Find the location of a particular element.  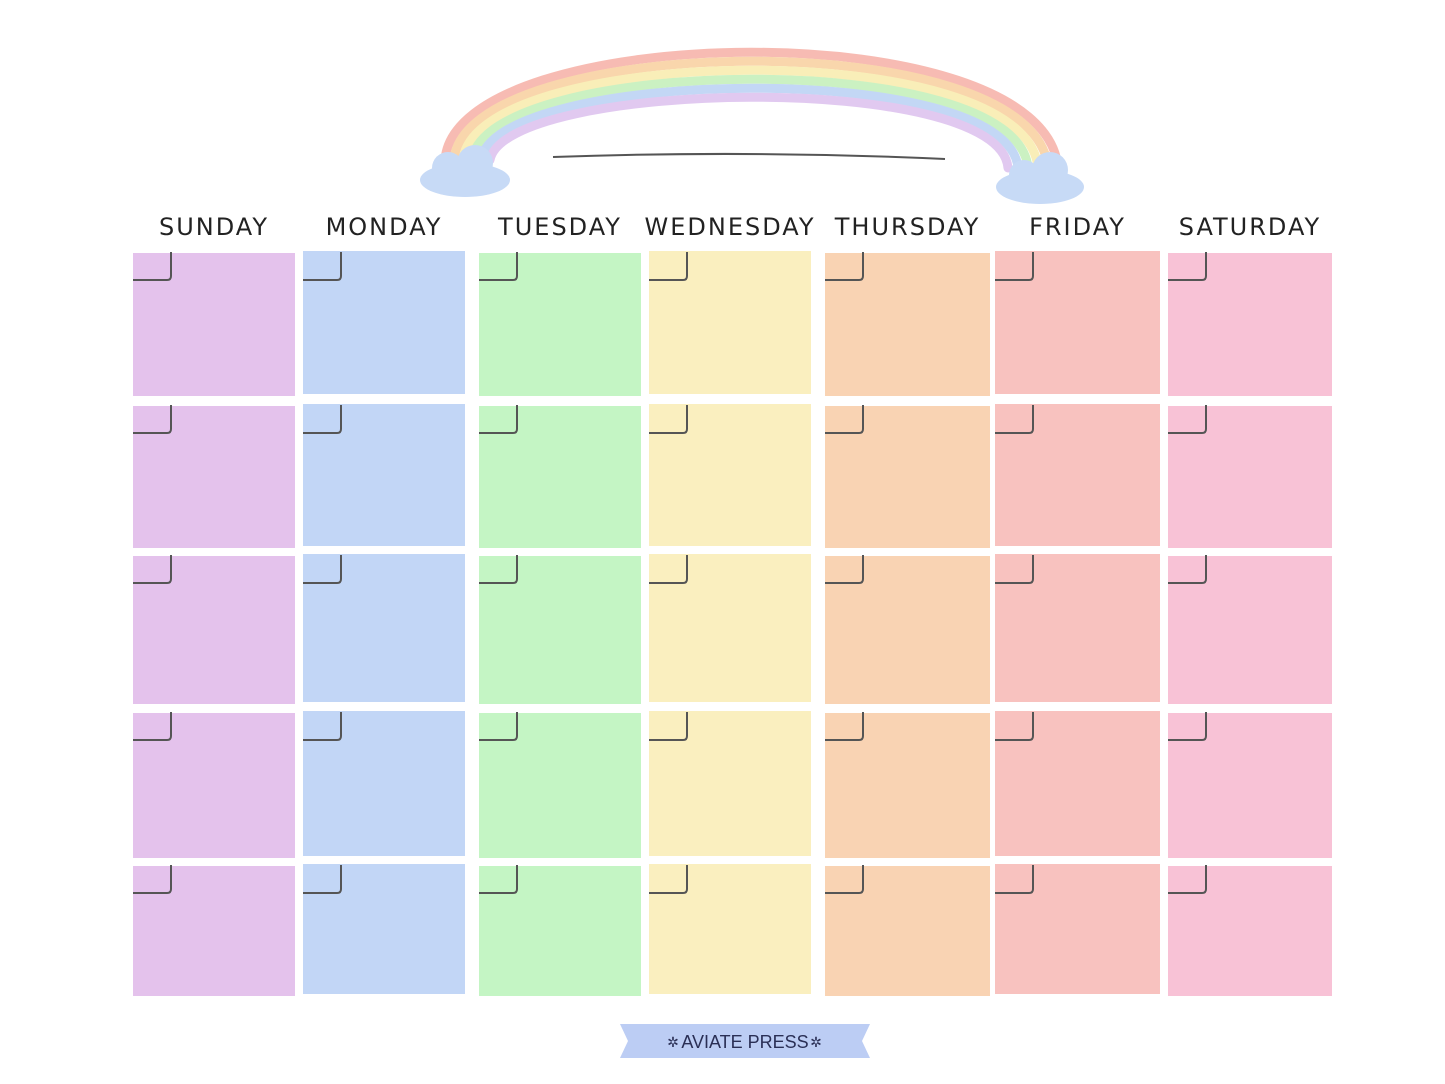

brand: AVIATE PRESS is located at coordinates (744, 1042).